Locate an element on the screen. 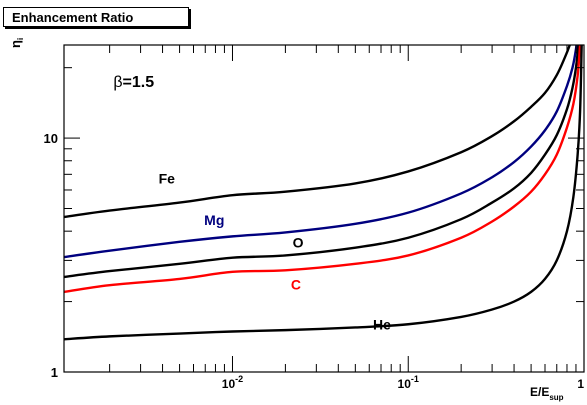 The image size is (587, 405). x-tick-label: 10⁻² is located at coordinates (232, 382).